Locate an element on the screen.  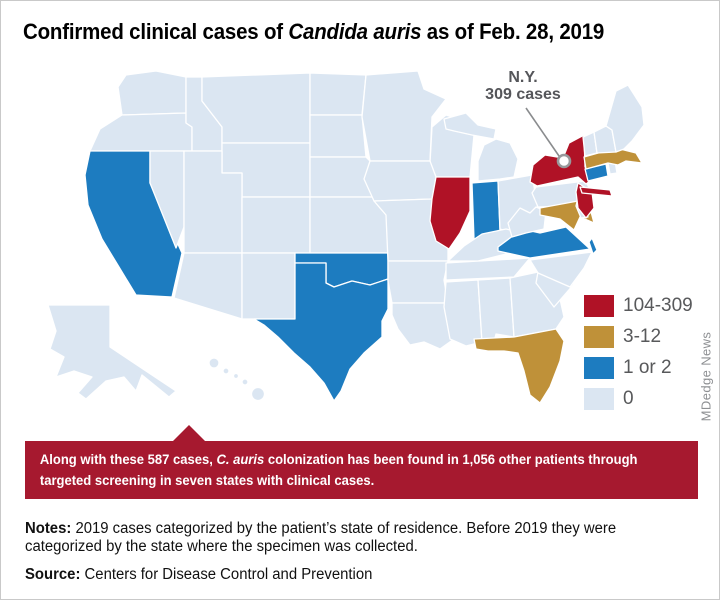
state-kansas is located at coordinates (349, 225).